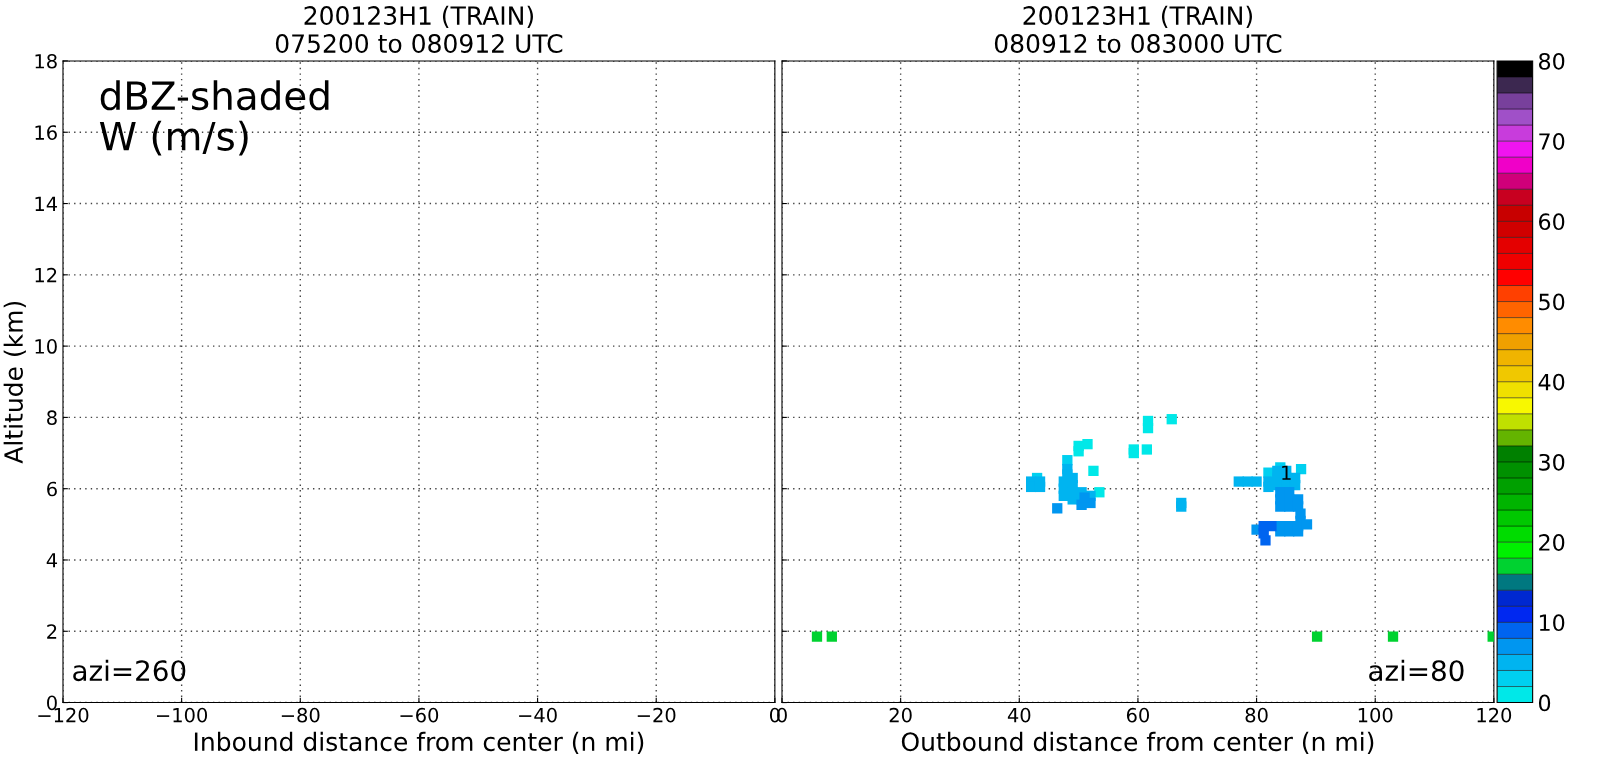 The width and height of the screenshot is (1615, 762). Describe the element at coordinates (1552, 302) in the screenshot. I see `color-bar-label: 50` at that location.